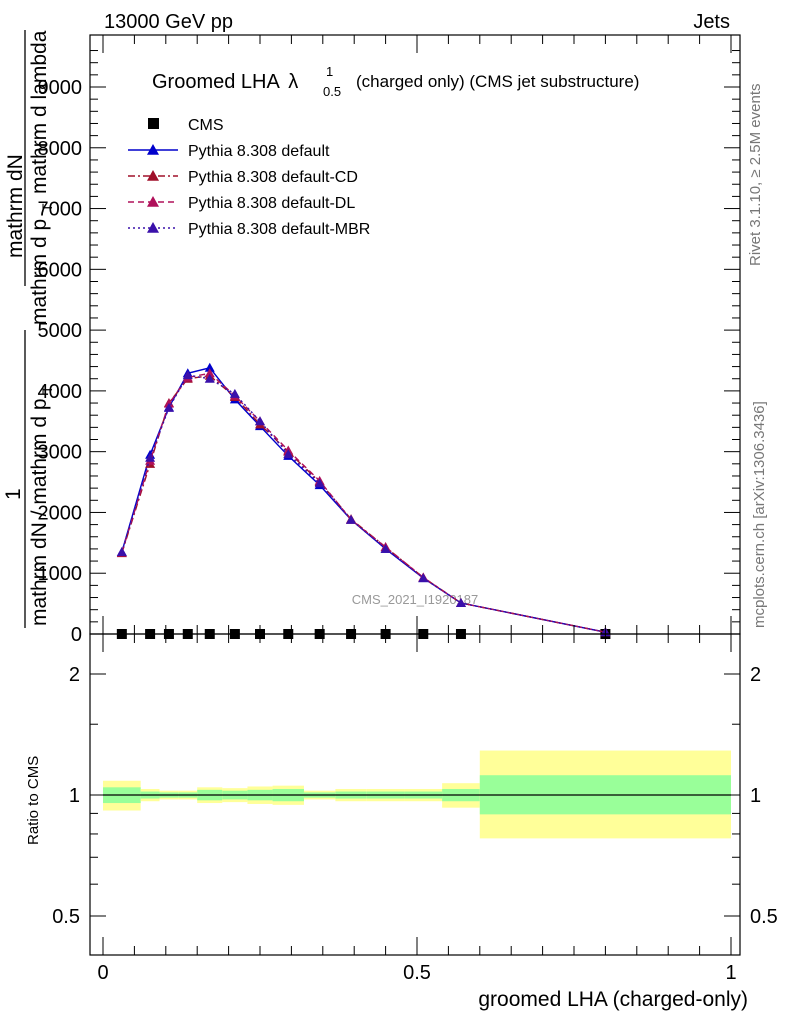 The height and width of the screenshot is (1024, 786). Describe the element at coordinates (415, 599) in the screenshot. I see `watermark: CMS_2021_I1920187` at that location.